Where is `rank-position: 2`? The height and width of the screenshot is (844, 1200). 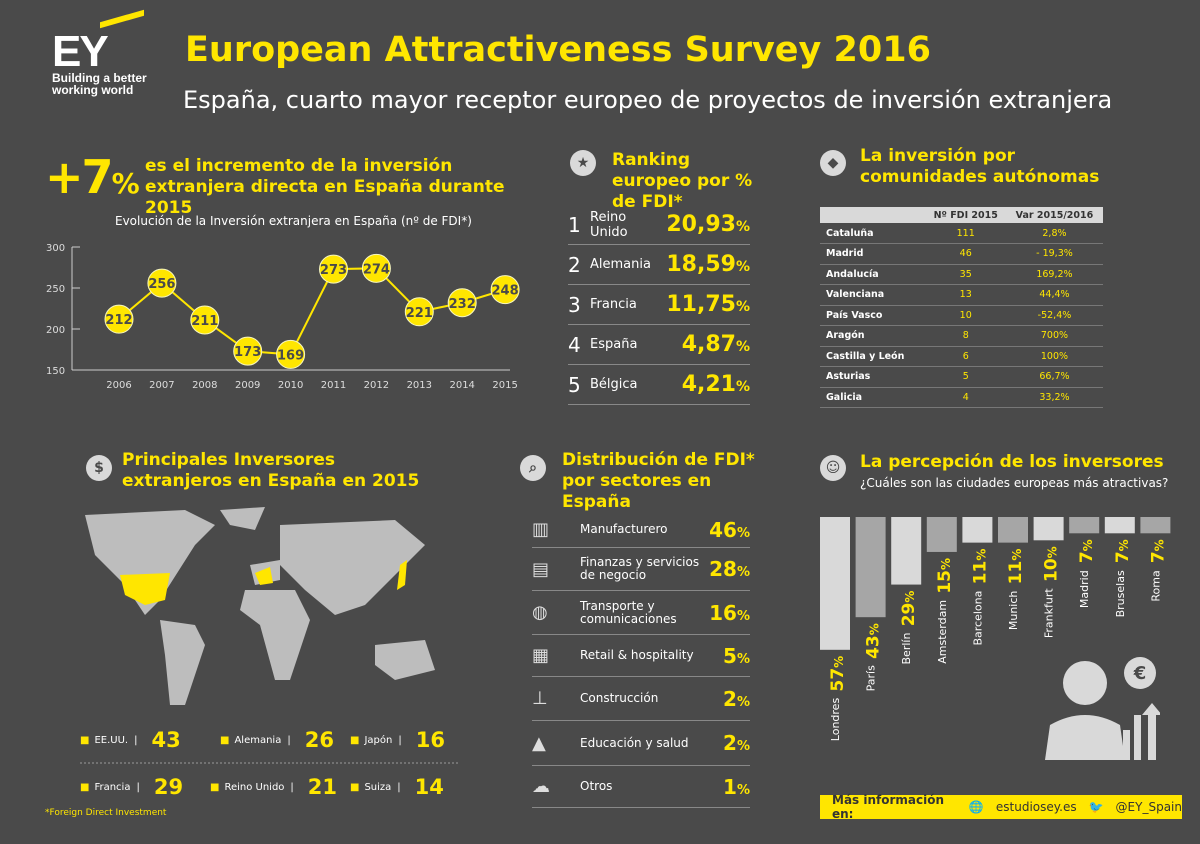
rank-position: 2 is located at coordinates (574, 264).